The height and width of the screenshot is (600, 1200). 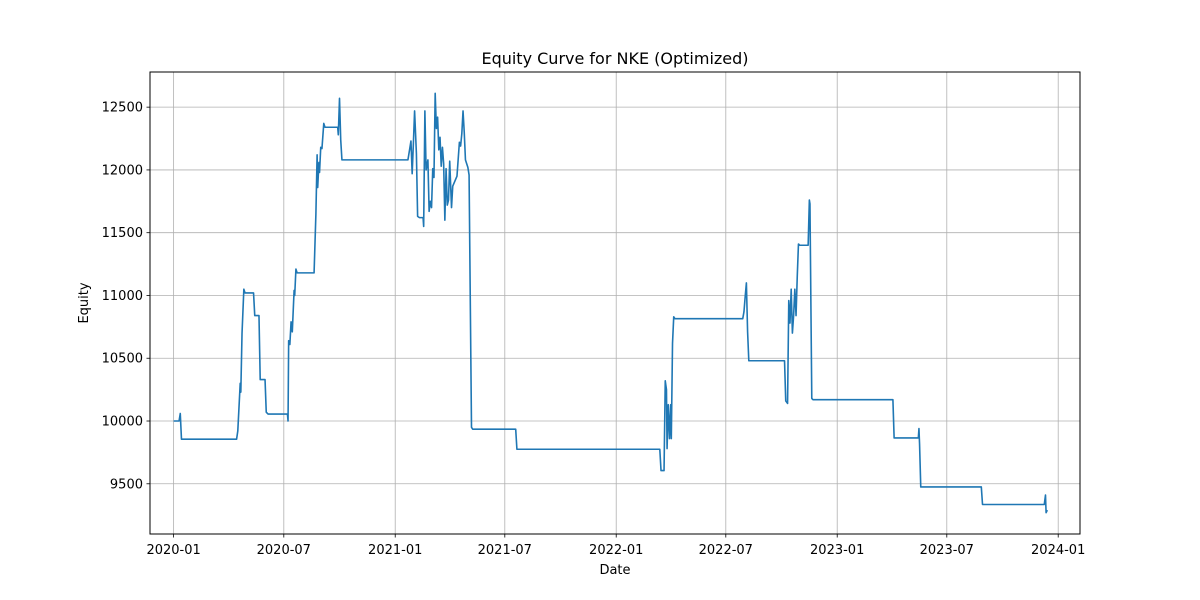 I want to click on y-tick-label: 12500, so click(x=122, y=108).